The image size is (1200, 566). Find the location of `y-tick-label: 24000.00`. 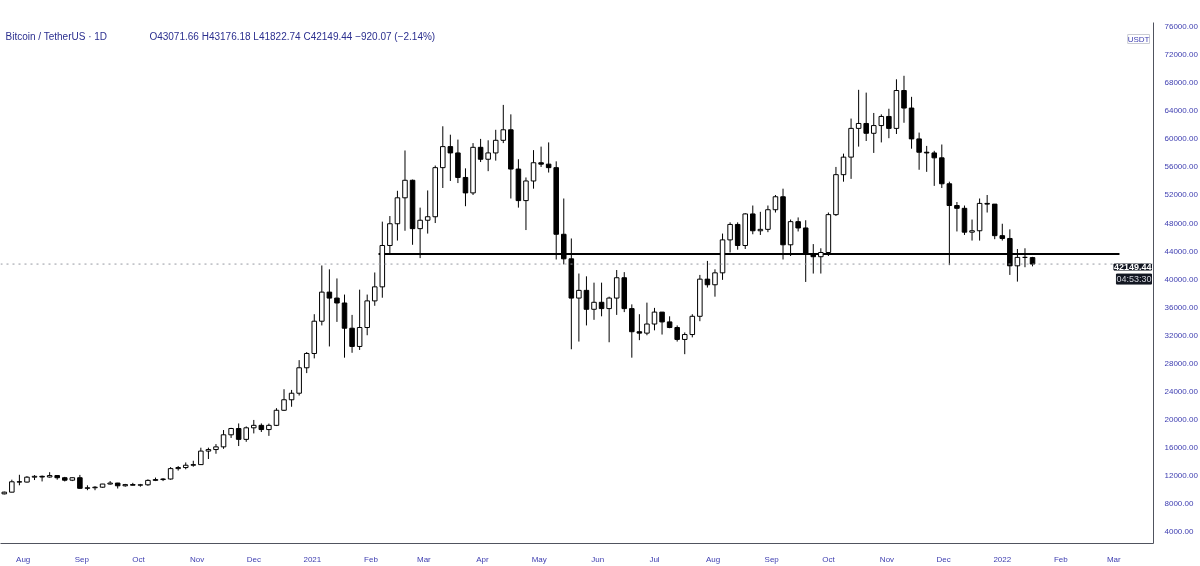

y-tick-label: 24000.00 is located at coordinates (1181, 391).